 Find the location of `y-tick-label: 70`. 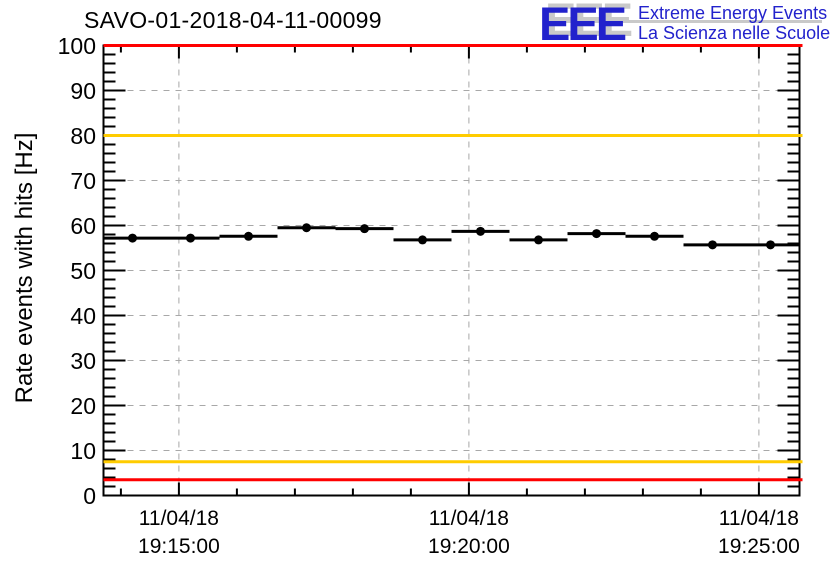

y-tick-label: 70 is located at coordinates (83, 180).